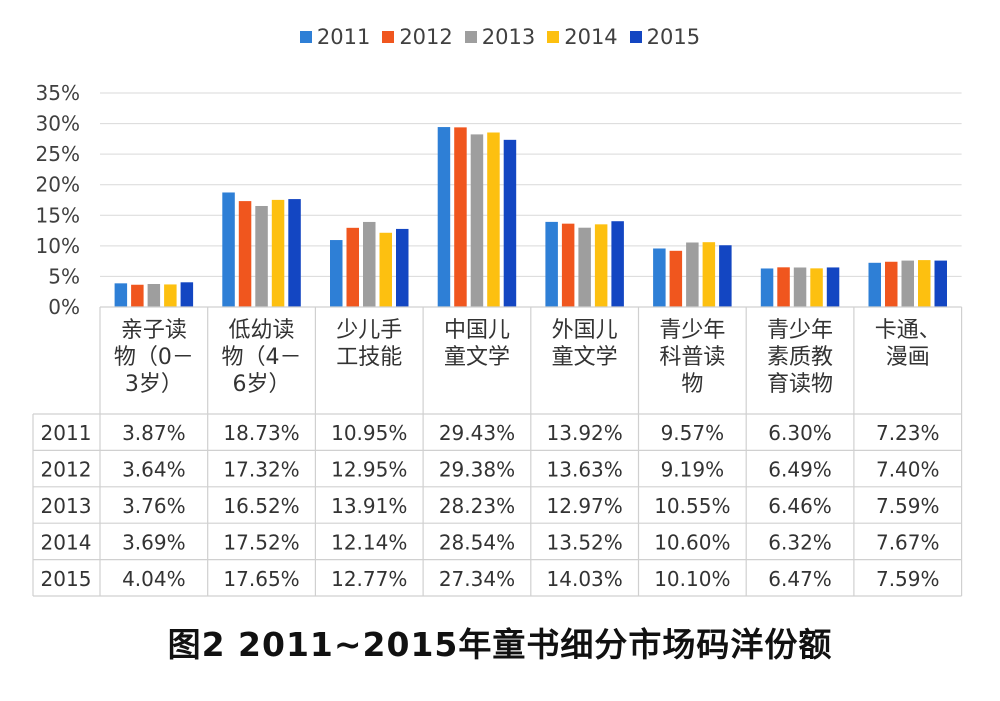 The width and height of the screenshot is (1000, 701). I want to click on table-cell: 6.32%, so click(800, 542).